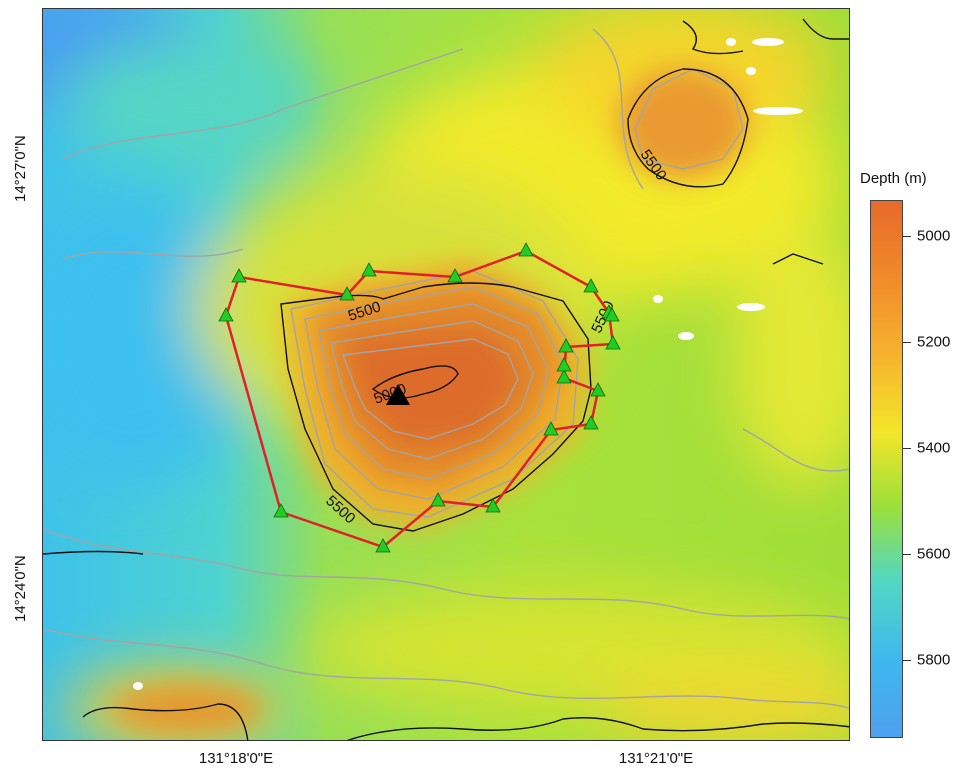 The image size is (964, 776). I want to click on depth-color-scale, so click(886, 469).